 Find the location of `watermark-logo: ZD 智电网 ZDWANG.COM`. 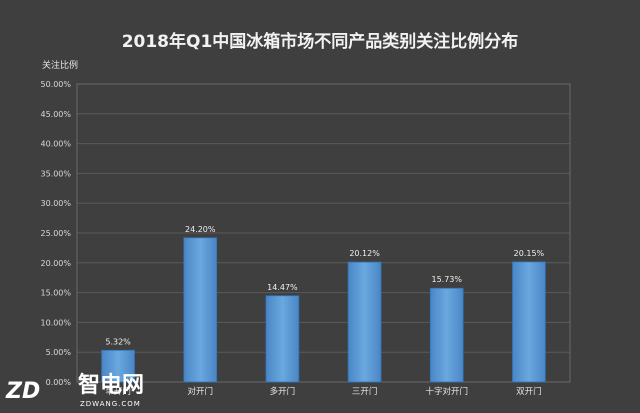

watermark-logo: ZD 智电网 ZDWANG.COM is located at coordinates (74, 390).